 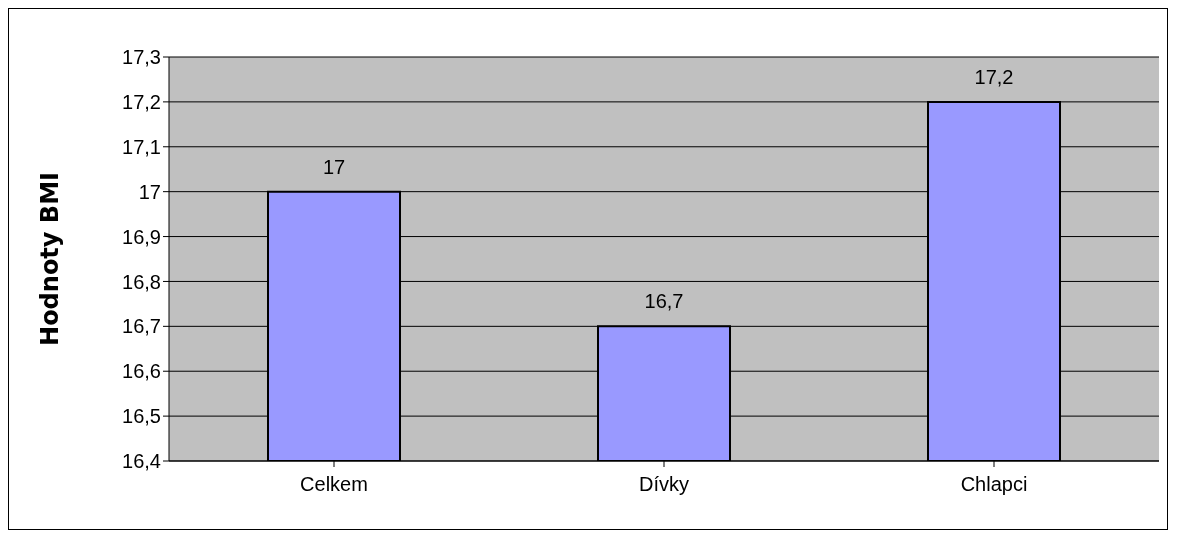 I want to click on y-axis-title: Hodnoty BMI, so click(x=49, y=259).